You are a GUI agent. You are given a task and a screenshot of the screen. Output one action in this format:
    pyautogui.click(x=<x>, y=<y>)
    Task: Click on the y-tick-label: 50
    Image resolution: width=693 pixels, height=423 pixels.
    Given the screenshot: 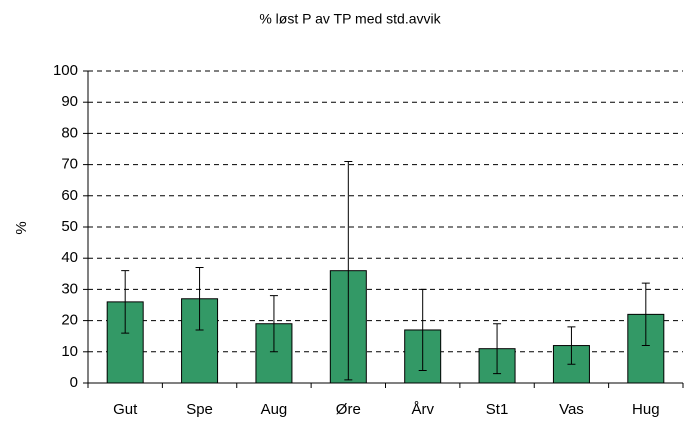 What is the action you would take?
    pyautogui.click(x=69, y=226)
    